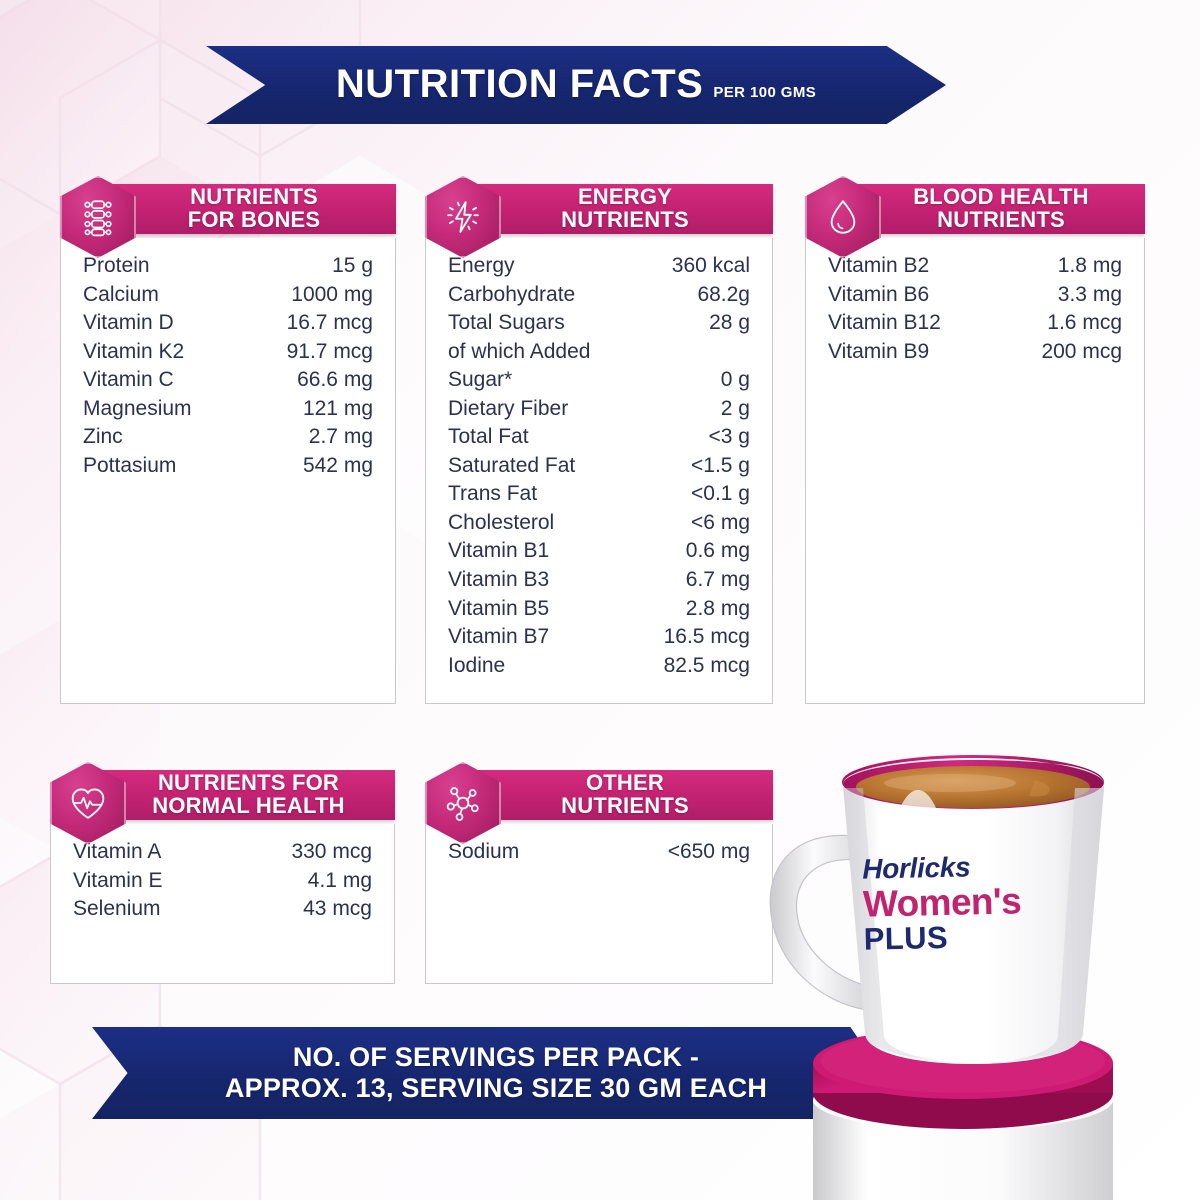 The width and height of the screenshot is (1200, 1200). What do you see at coordinates (975, 352) in the screenshot?
I see `nutrient-row: Vitamin B9 200 mcg` at bounding box center [975, 352].